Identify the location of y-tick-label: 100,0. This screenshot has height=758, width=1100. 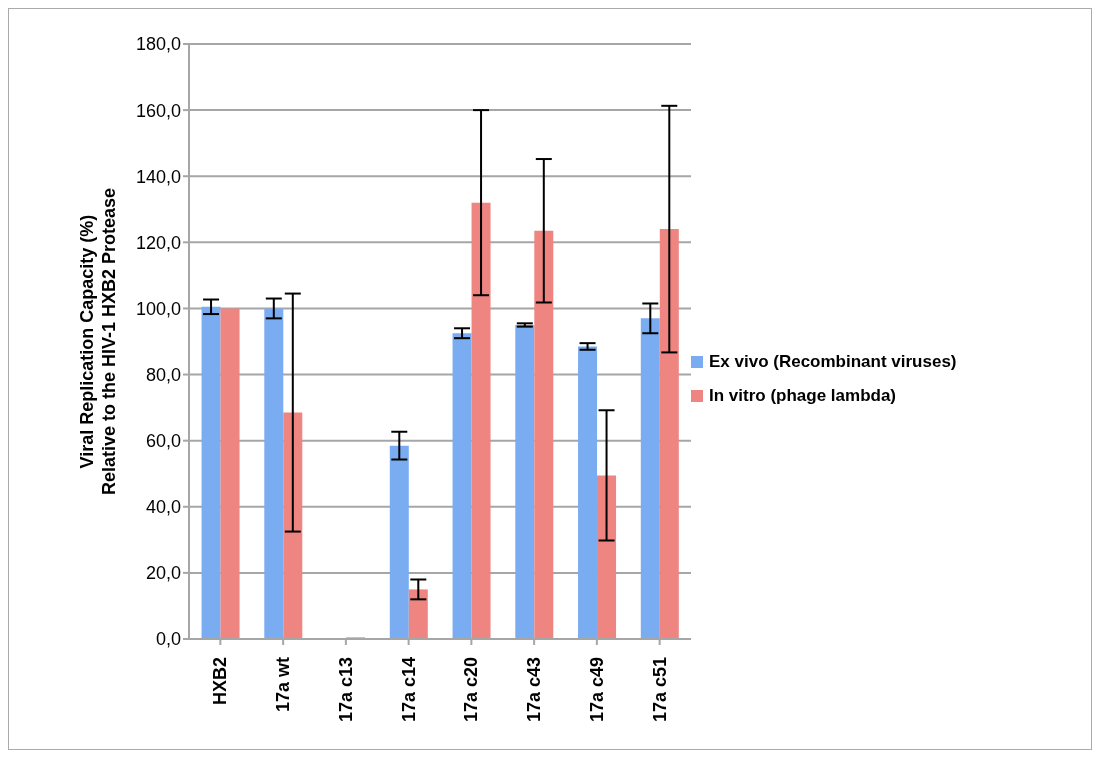
(158, 308).